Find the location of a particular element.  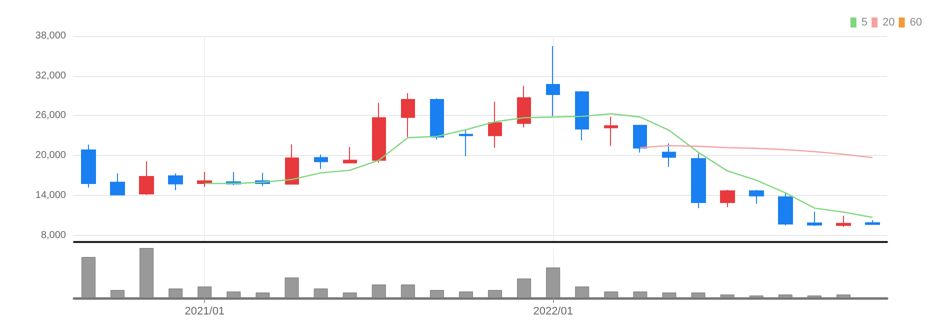

line-series is located at coordinates (757, 151).